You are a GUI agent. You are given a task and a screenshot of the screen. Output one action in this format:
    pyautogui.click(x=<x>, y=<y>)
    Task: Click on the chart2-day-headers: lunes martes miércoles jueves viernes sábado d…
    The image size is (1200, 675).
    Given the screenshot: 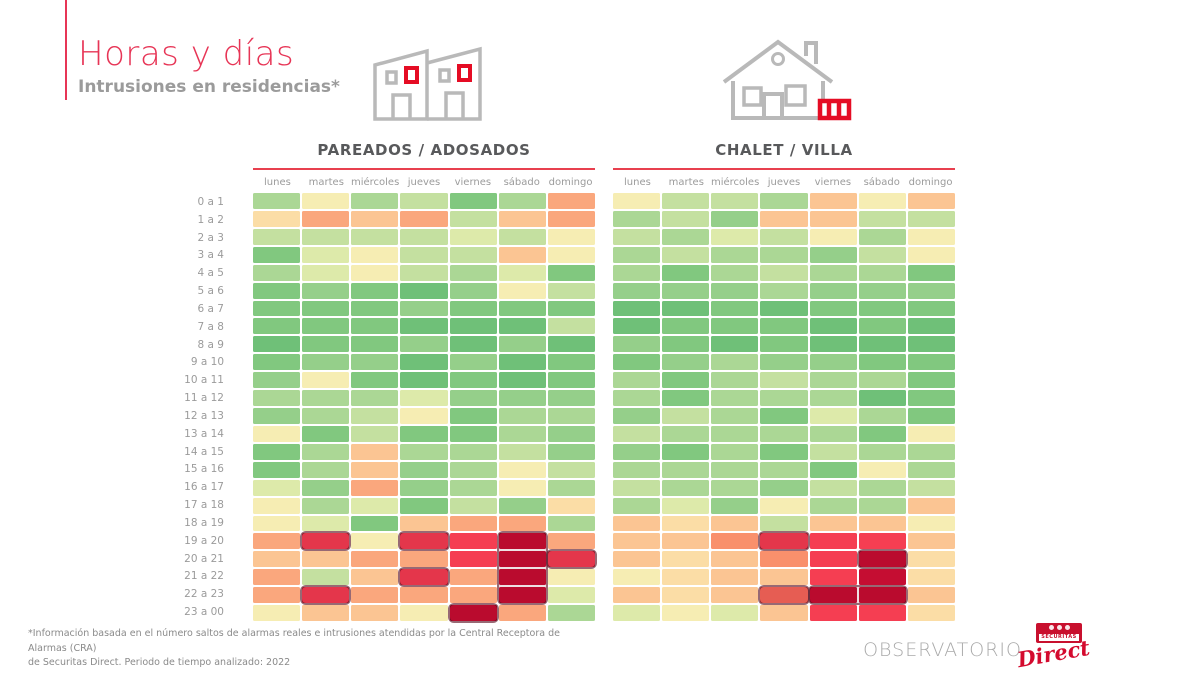 What is the action you would take?
    pyautogui.click(x=784, y=182)
    